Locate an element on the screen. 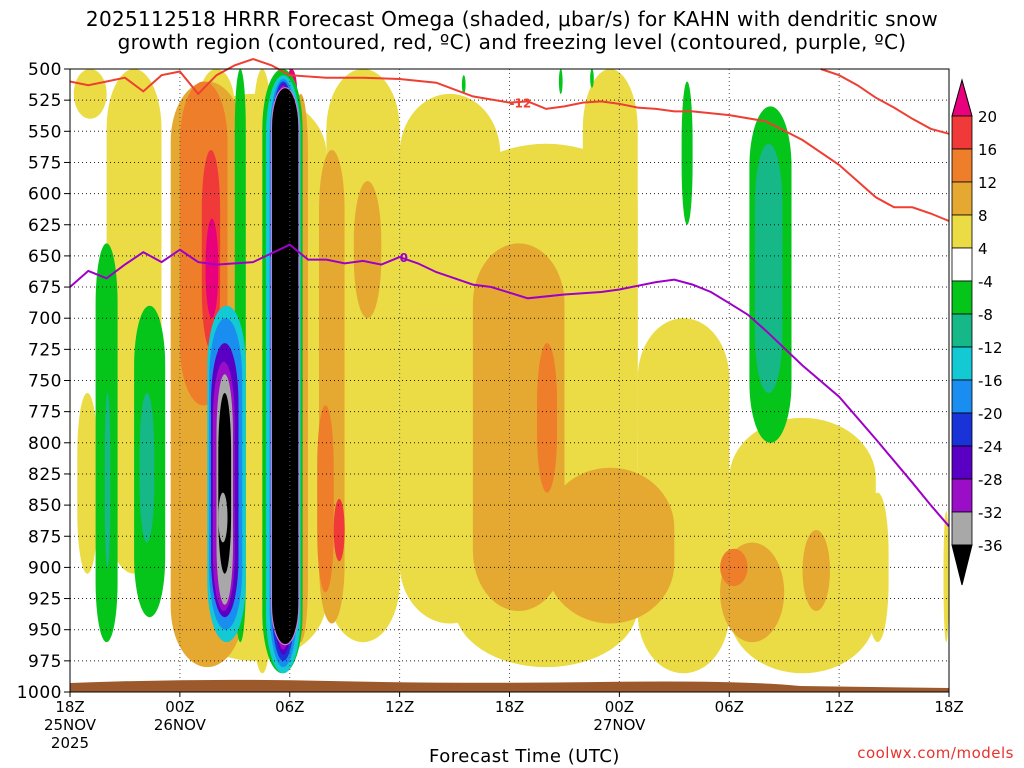 Image resolution: width=1024 pixels, height=768 pixels. colorbar-label: -32 is located at coordinates (990, 513).